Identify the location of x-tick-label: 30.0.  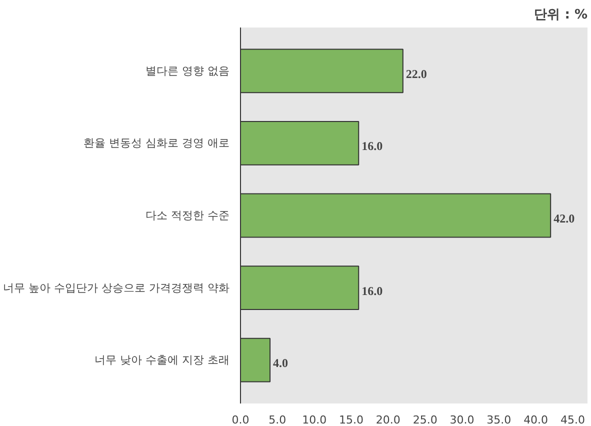
(462, 420).